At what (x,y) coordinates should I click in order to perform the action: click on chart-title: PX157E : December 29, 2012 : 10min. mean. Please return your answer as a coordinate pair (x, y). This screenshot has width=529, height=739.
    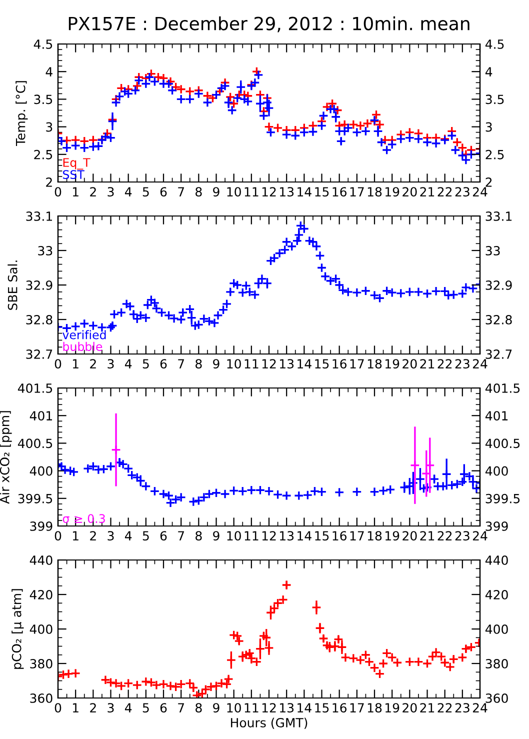
    Looking at the image, I should click on (269, 24).